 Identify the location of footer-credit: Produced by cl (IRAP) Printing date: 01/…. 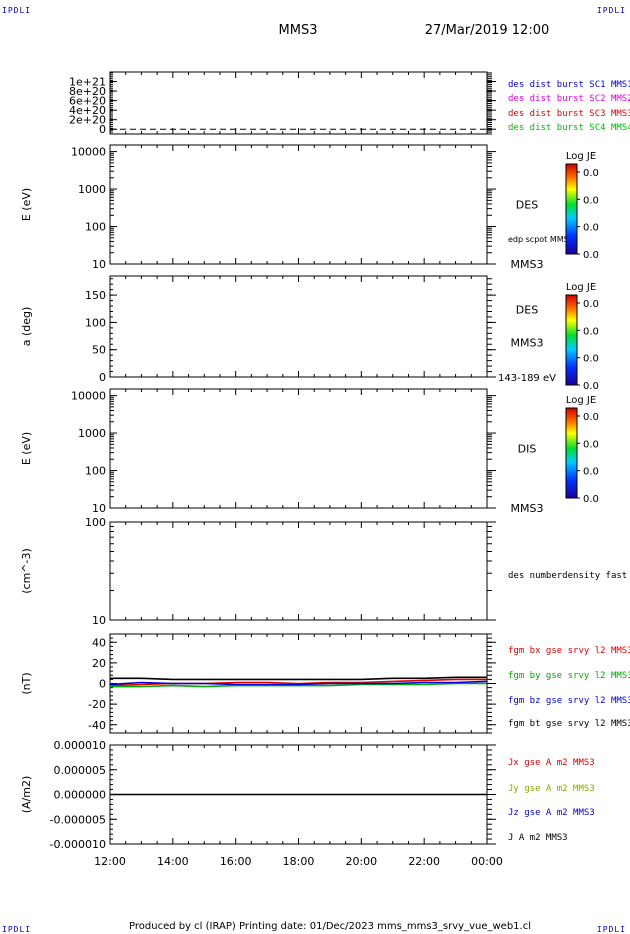
(330, 926).